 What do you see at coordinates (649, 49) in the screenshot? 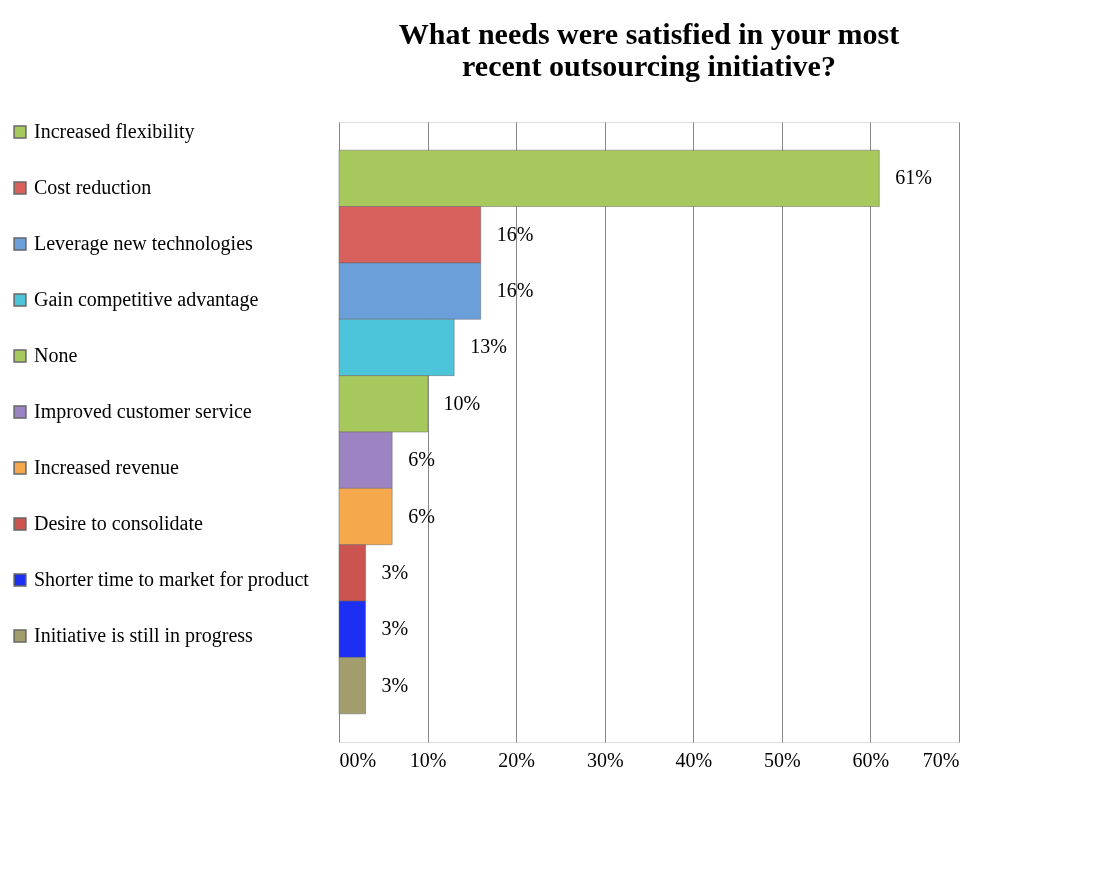
I see `chart-title: What needs were satisfied in your most recent outsourcing initiative?` at bounding box center [649, 49].